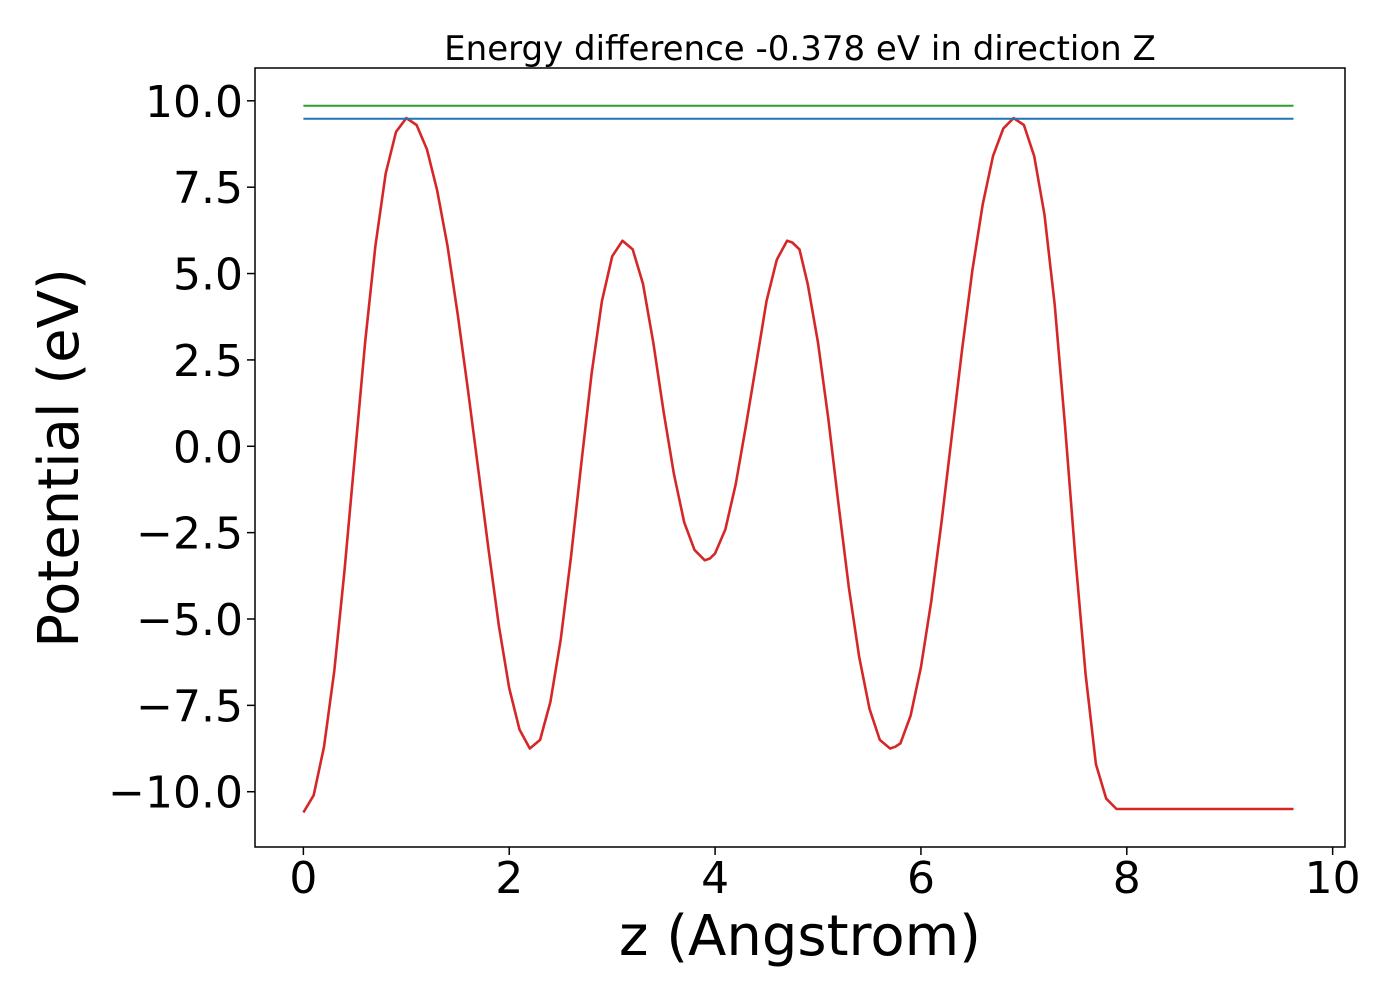  I want to click on y-tick-label: −5.0, so click(189, 620).